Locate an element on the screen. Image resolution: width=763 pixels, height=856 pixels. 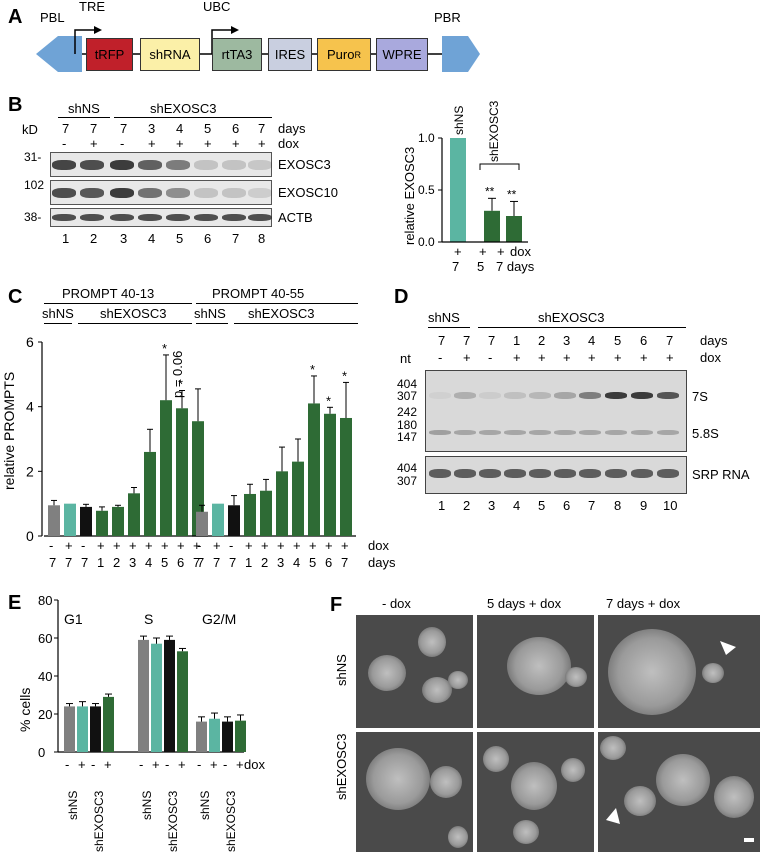
c-day-0-0: 7 is located at coordinates (53, 562).